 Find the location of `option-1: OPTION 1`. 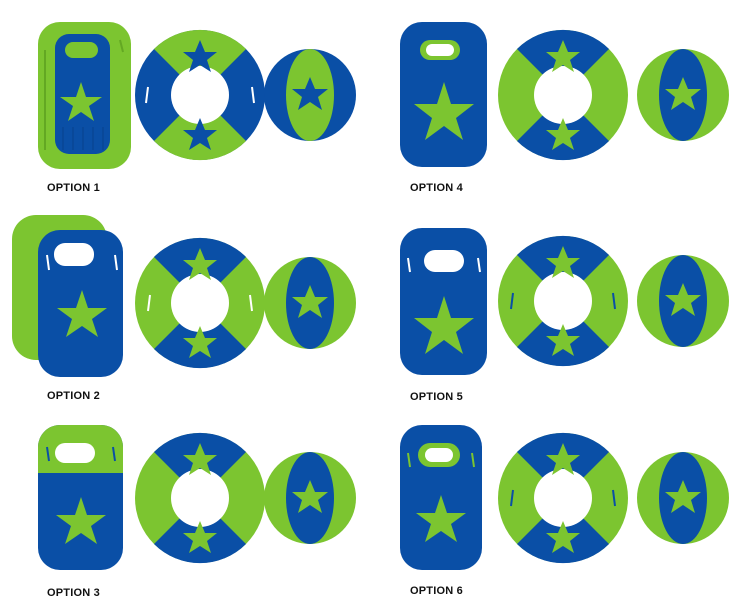

option-1: OPTION 1 is located at coordinates (195, 114).